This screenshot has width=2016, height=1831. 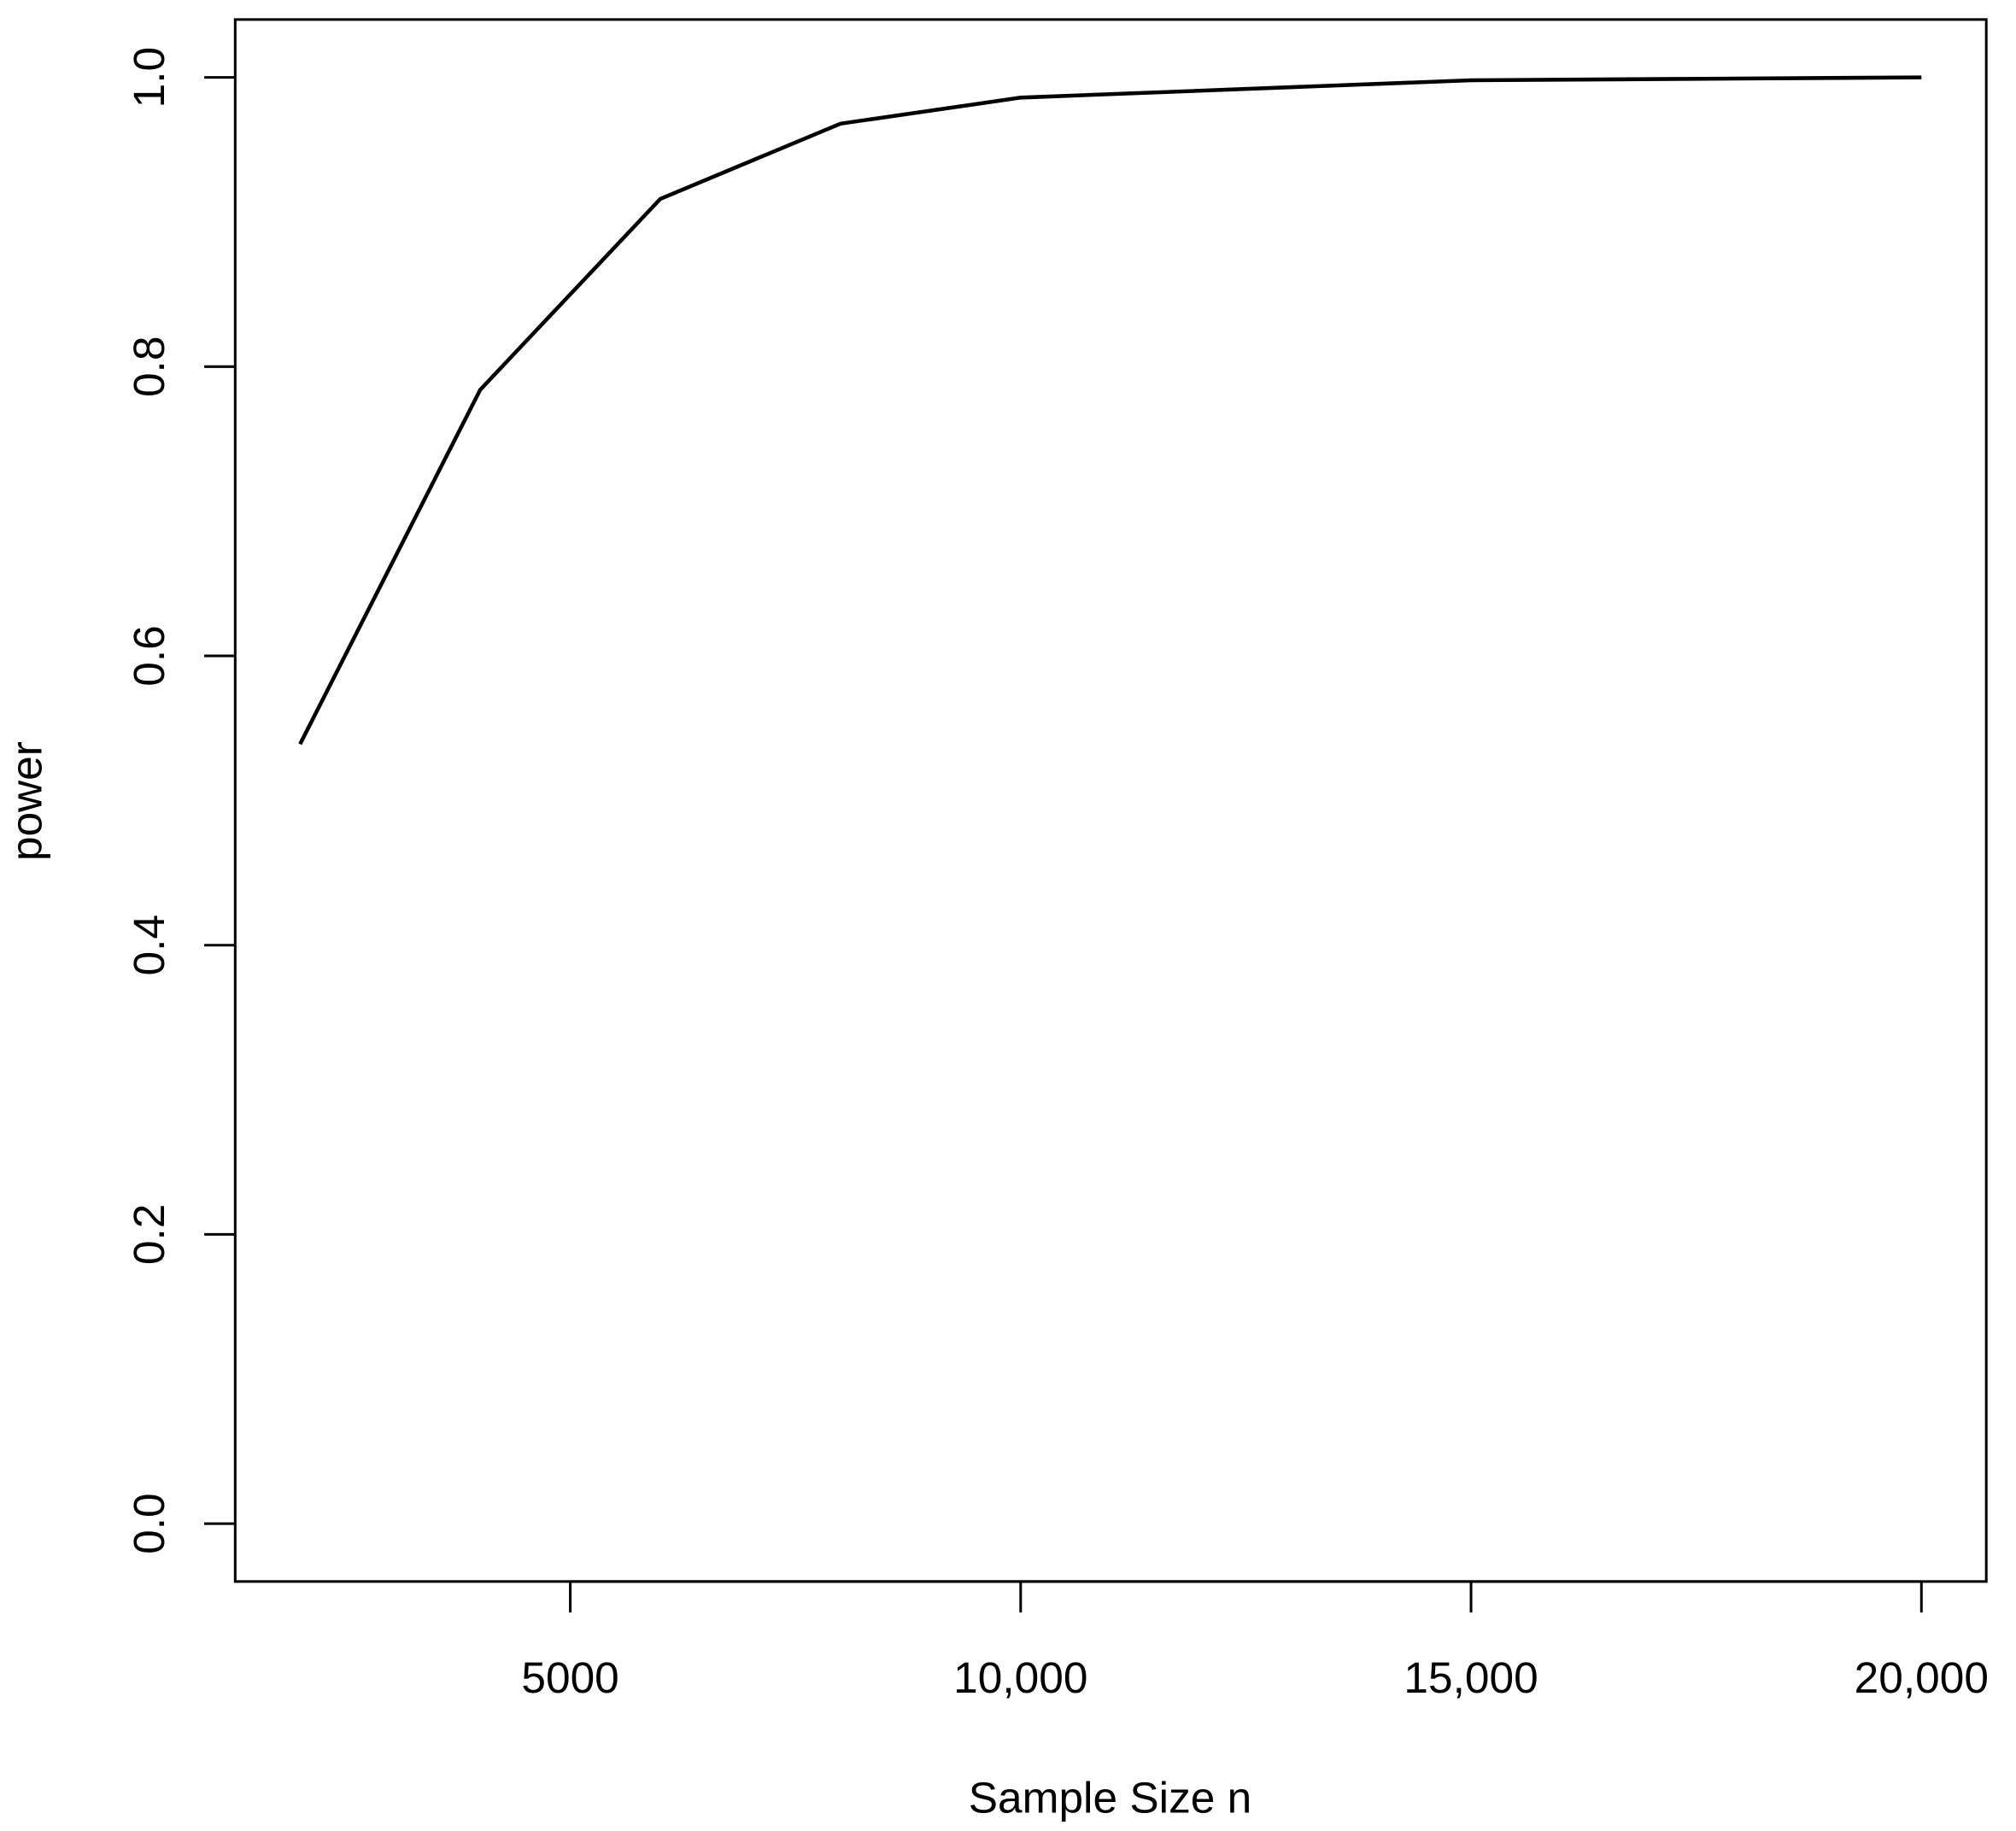 I want to click on x-tick-label: 15,000, so click(x=1471, y=1677).